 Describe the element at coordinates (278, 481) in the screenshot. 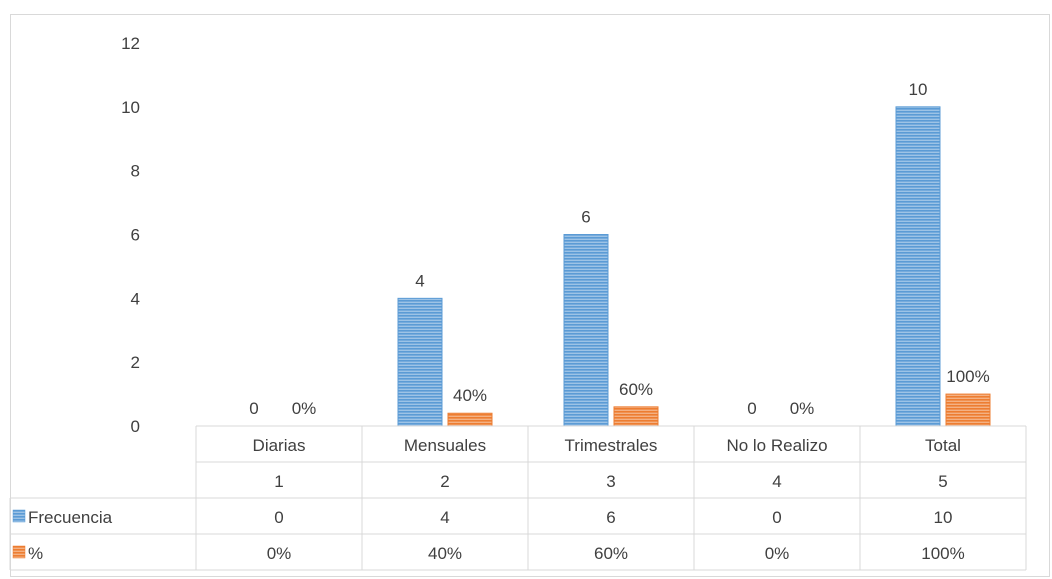

I see `category-number: 1` at that location.